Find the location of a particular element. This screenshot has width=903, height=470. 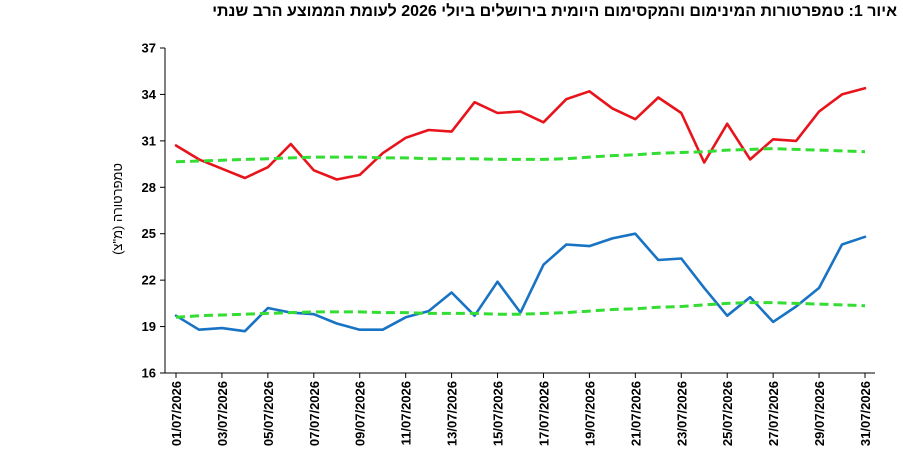

y-axis-label: טמפרטורה (מ"צ) is located at coordinates (117, 209).